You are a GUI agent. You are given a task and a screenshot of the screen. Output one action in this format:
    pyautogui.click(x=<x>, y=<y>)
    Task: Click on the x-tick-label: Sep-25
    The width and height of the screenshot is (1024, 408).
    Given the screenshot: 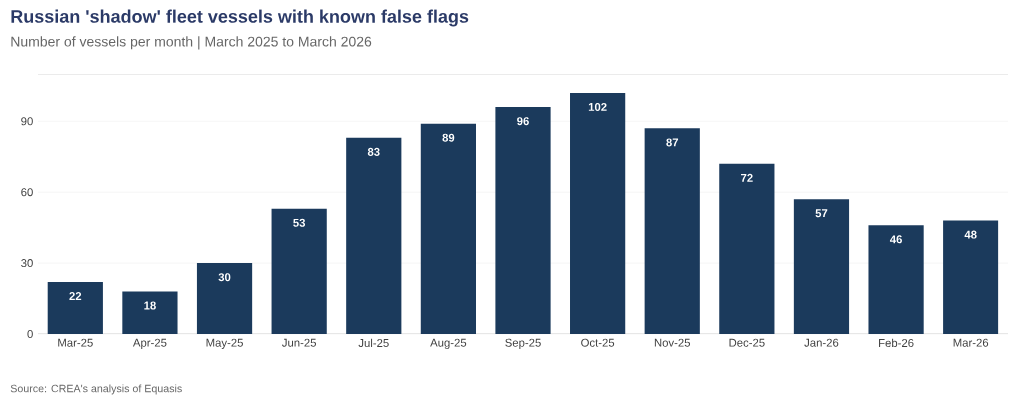 What is the action you would take?
    pyautogui.click(x=523, y=343)
    